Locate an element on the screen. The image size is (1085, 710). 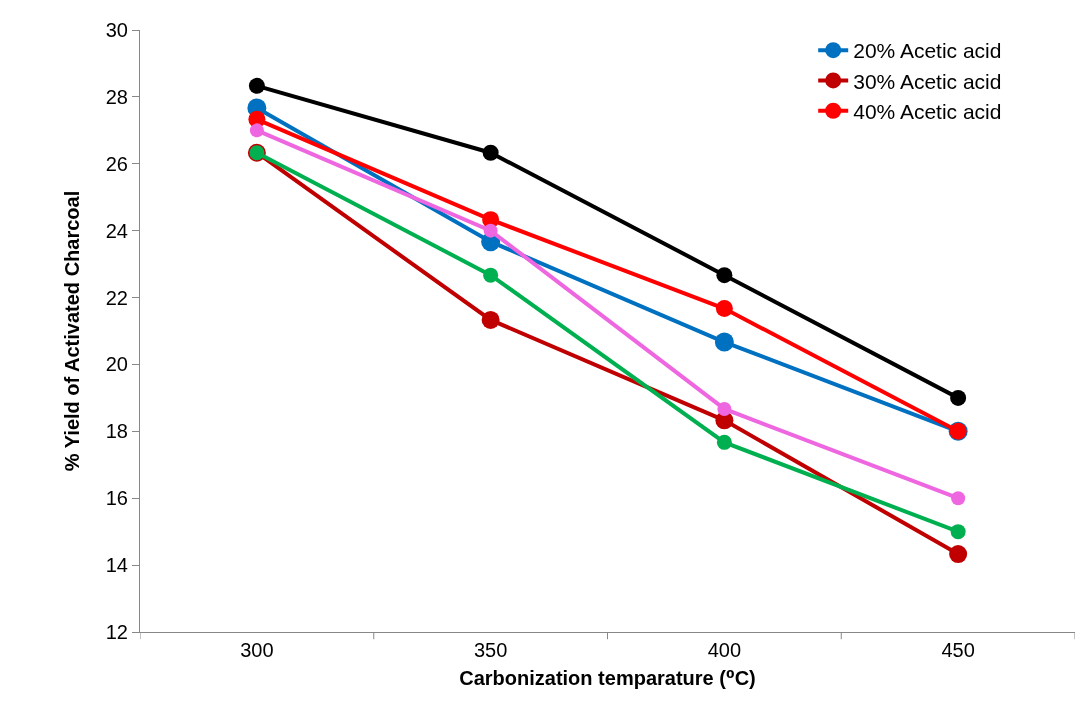
y-tick-label: 26 is located at coordinates (116, 163).